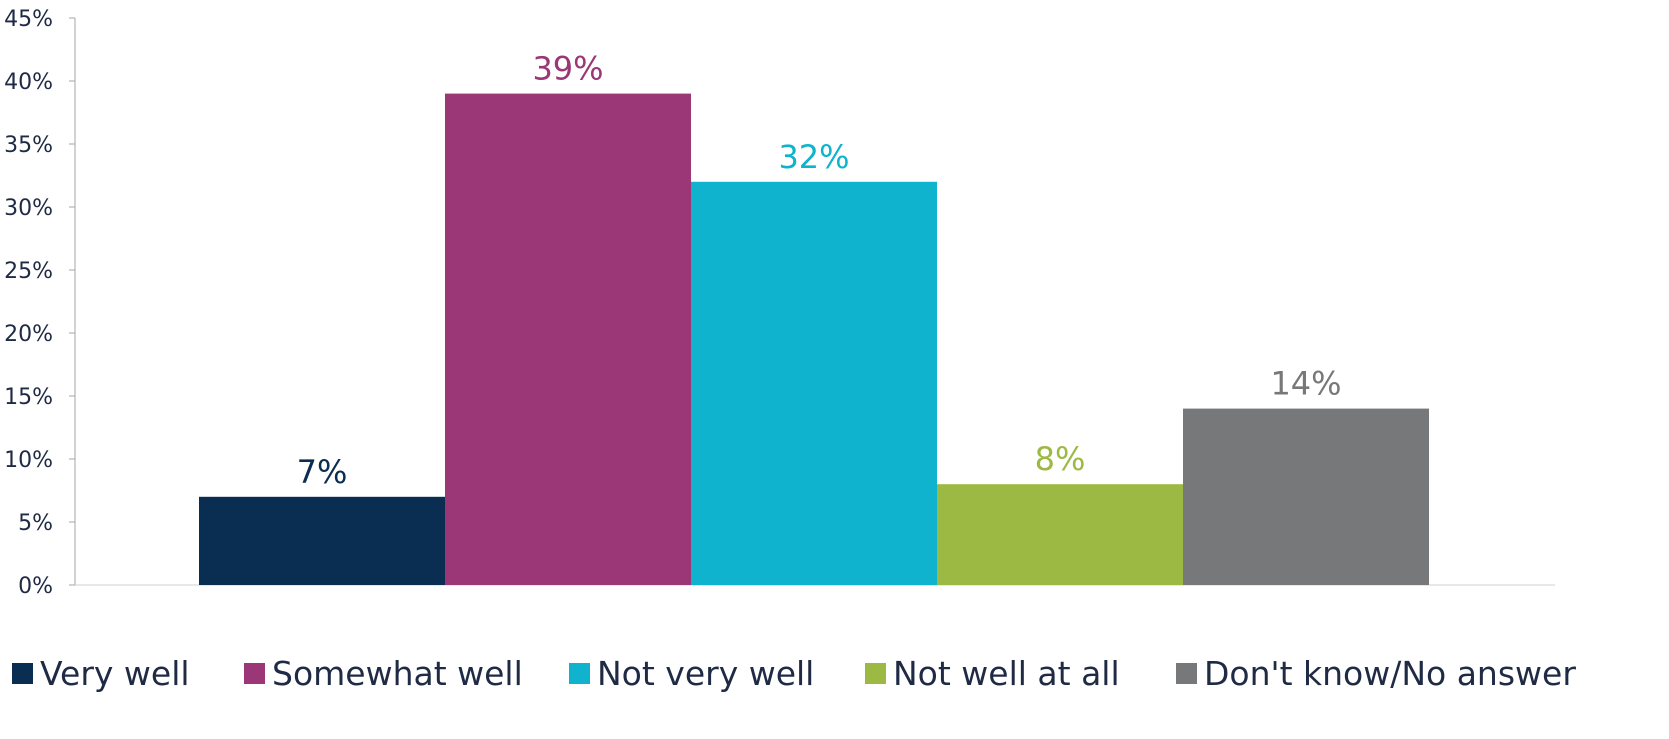  I want to click on data-label: 8%, so click(1060, 459).